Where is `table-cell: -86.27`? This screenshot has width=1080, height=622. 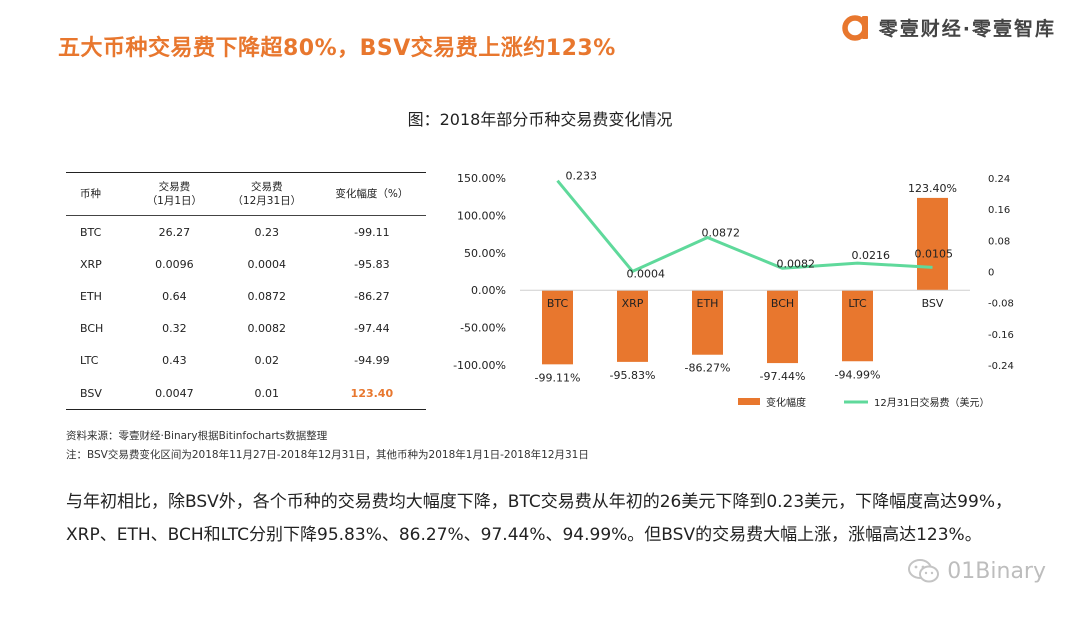 table-cell: -86.27 is located at coordinates (372, 296).